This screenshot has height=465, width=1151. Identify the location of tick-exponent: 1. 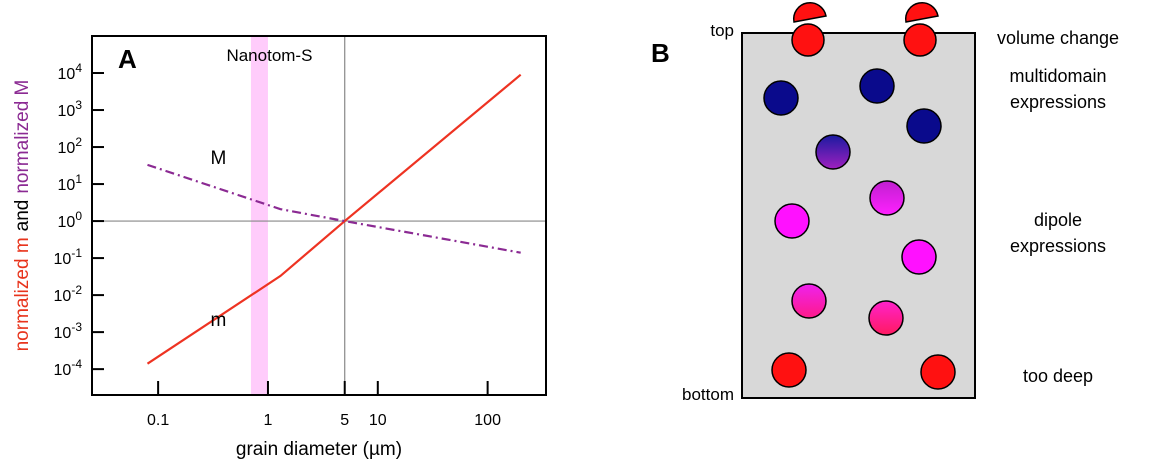
(78, 179).